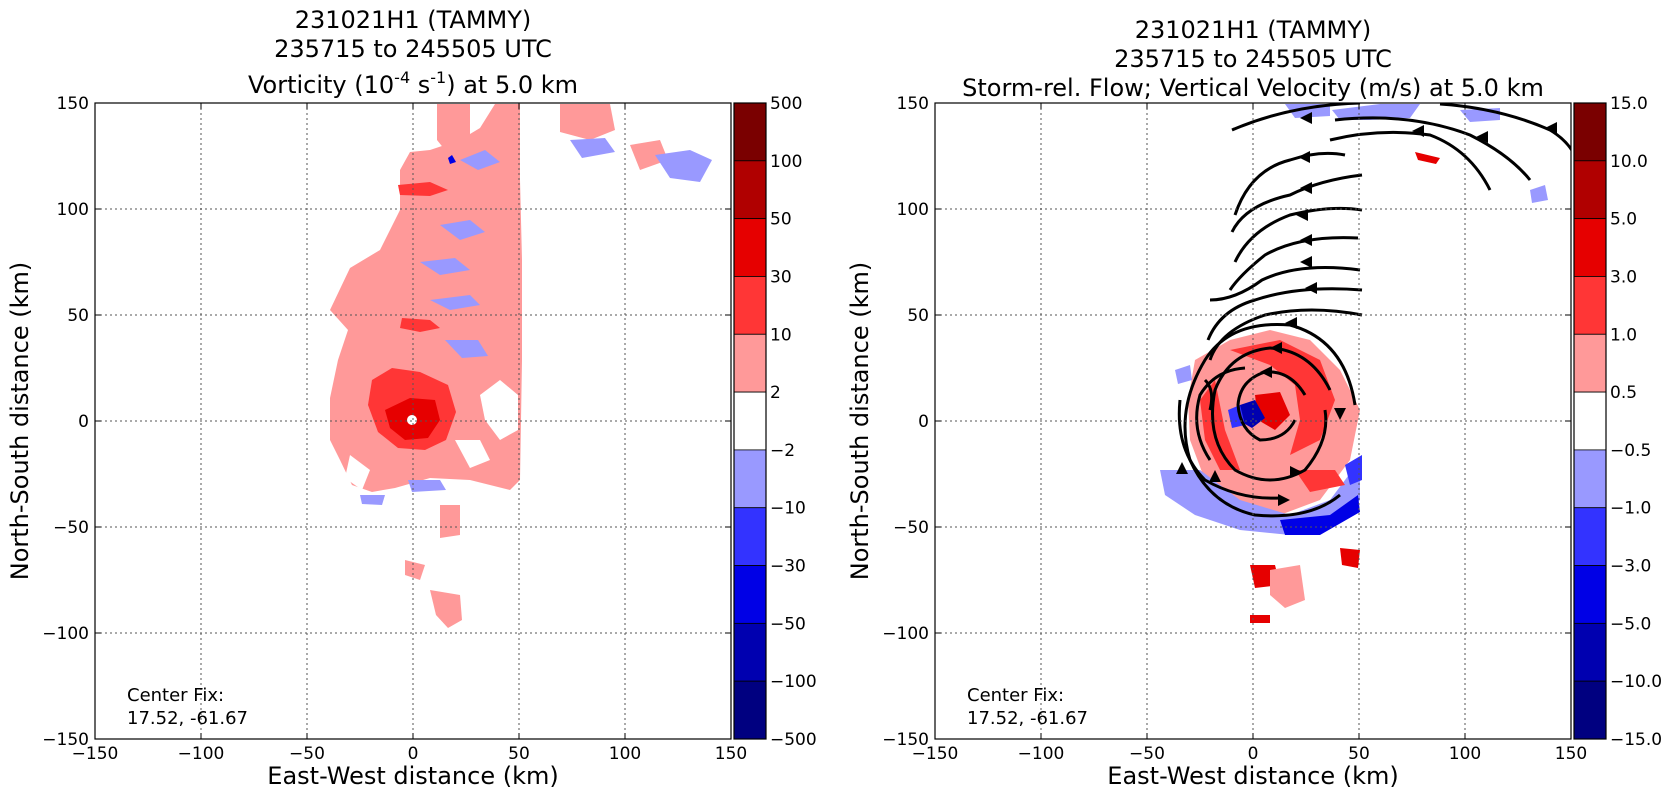  Describe the element at coordinates (420, 85) in the screenshot. I see `title-part: s` at that location.